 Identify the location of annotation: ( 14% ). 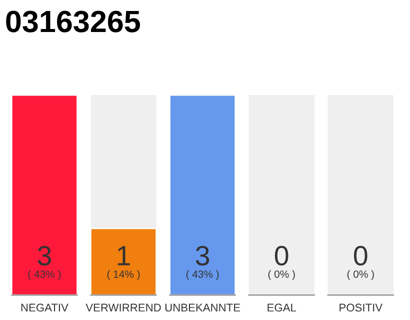
(123, 275).